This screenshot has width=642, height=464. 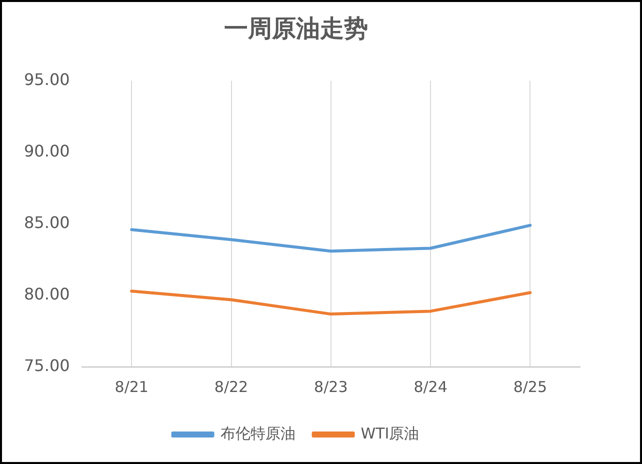 What do you see at coordinates (331, 387) in the screenshot?
I see `x-tick-label: 8/23` at bounding box center [331, 387].